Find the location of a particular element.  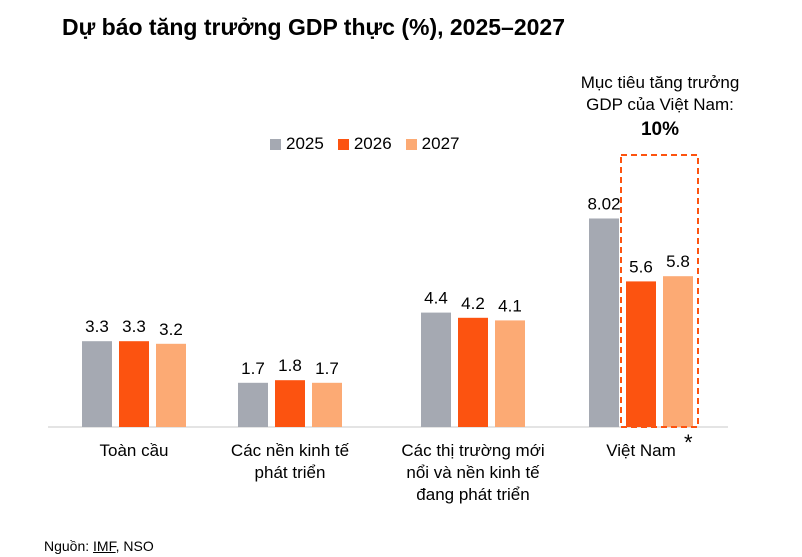

data-label-global-2026: 3.3 is located at coordinates (134, 326).